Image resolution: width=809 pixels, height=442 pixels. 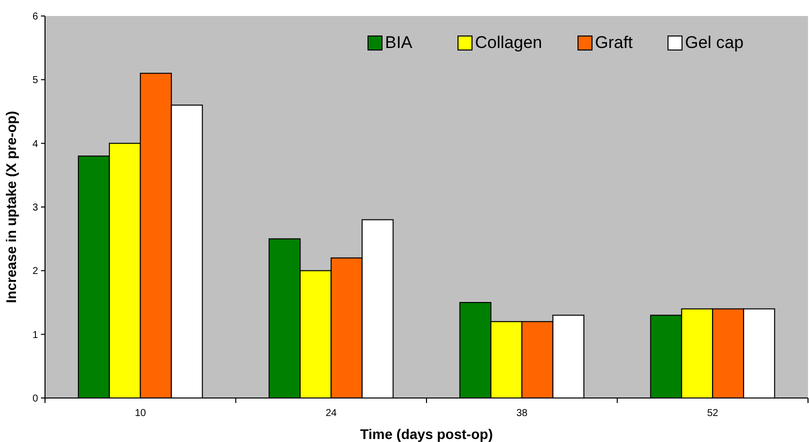 What do you see at coordinates (35, 272) in the screenshot?
I see `y-tick-label: 2` at bounding box center [35, 272].